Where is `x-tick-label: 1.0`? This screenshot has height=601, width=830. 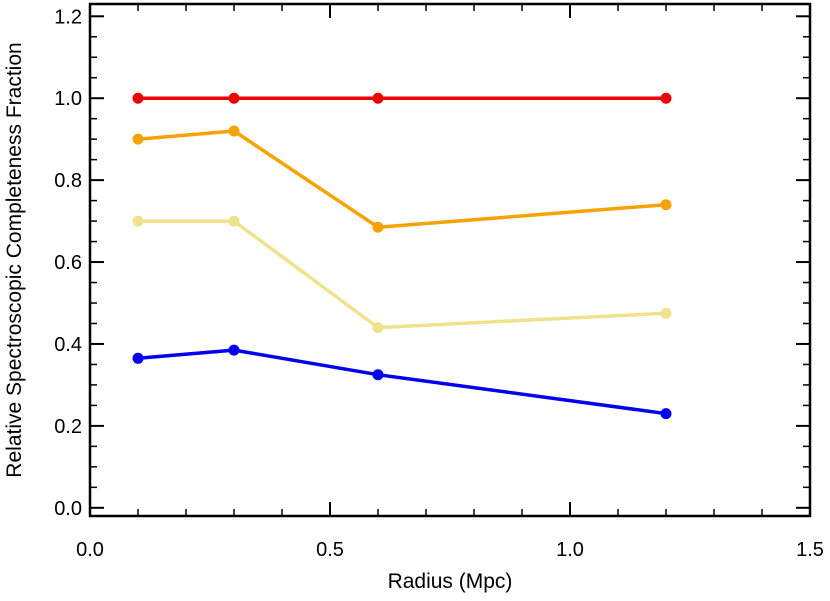 x-tick-label: 1.0 is located at coordinates (570, 550).